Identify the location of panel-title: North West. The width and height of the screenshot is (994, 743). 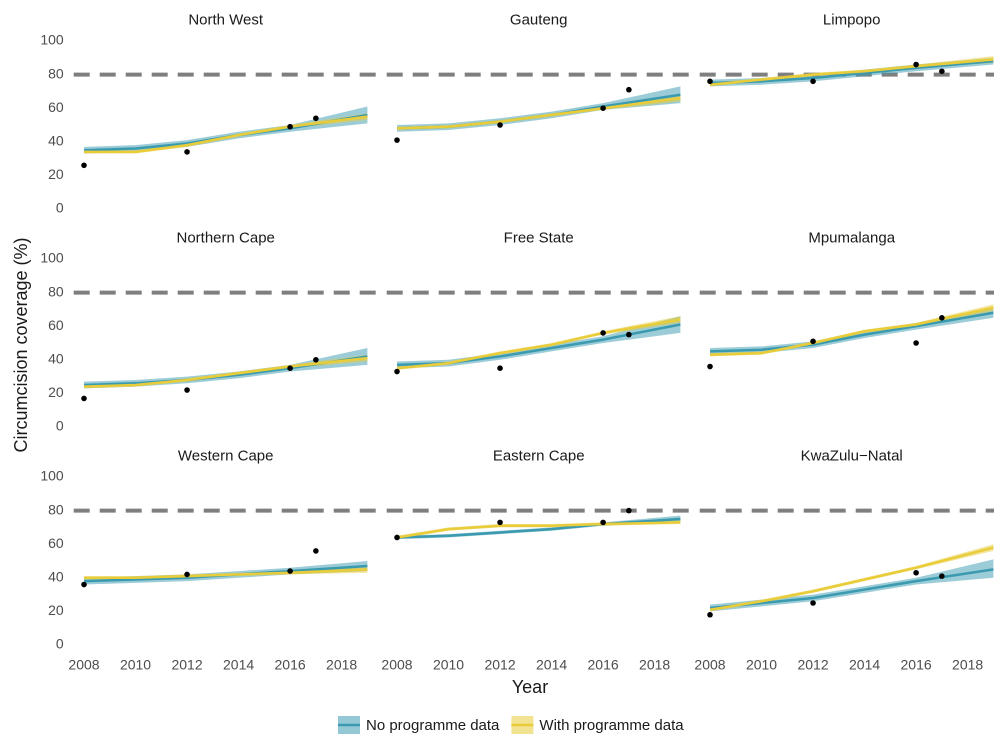
(226, 19).